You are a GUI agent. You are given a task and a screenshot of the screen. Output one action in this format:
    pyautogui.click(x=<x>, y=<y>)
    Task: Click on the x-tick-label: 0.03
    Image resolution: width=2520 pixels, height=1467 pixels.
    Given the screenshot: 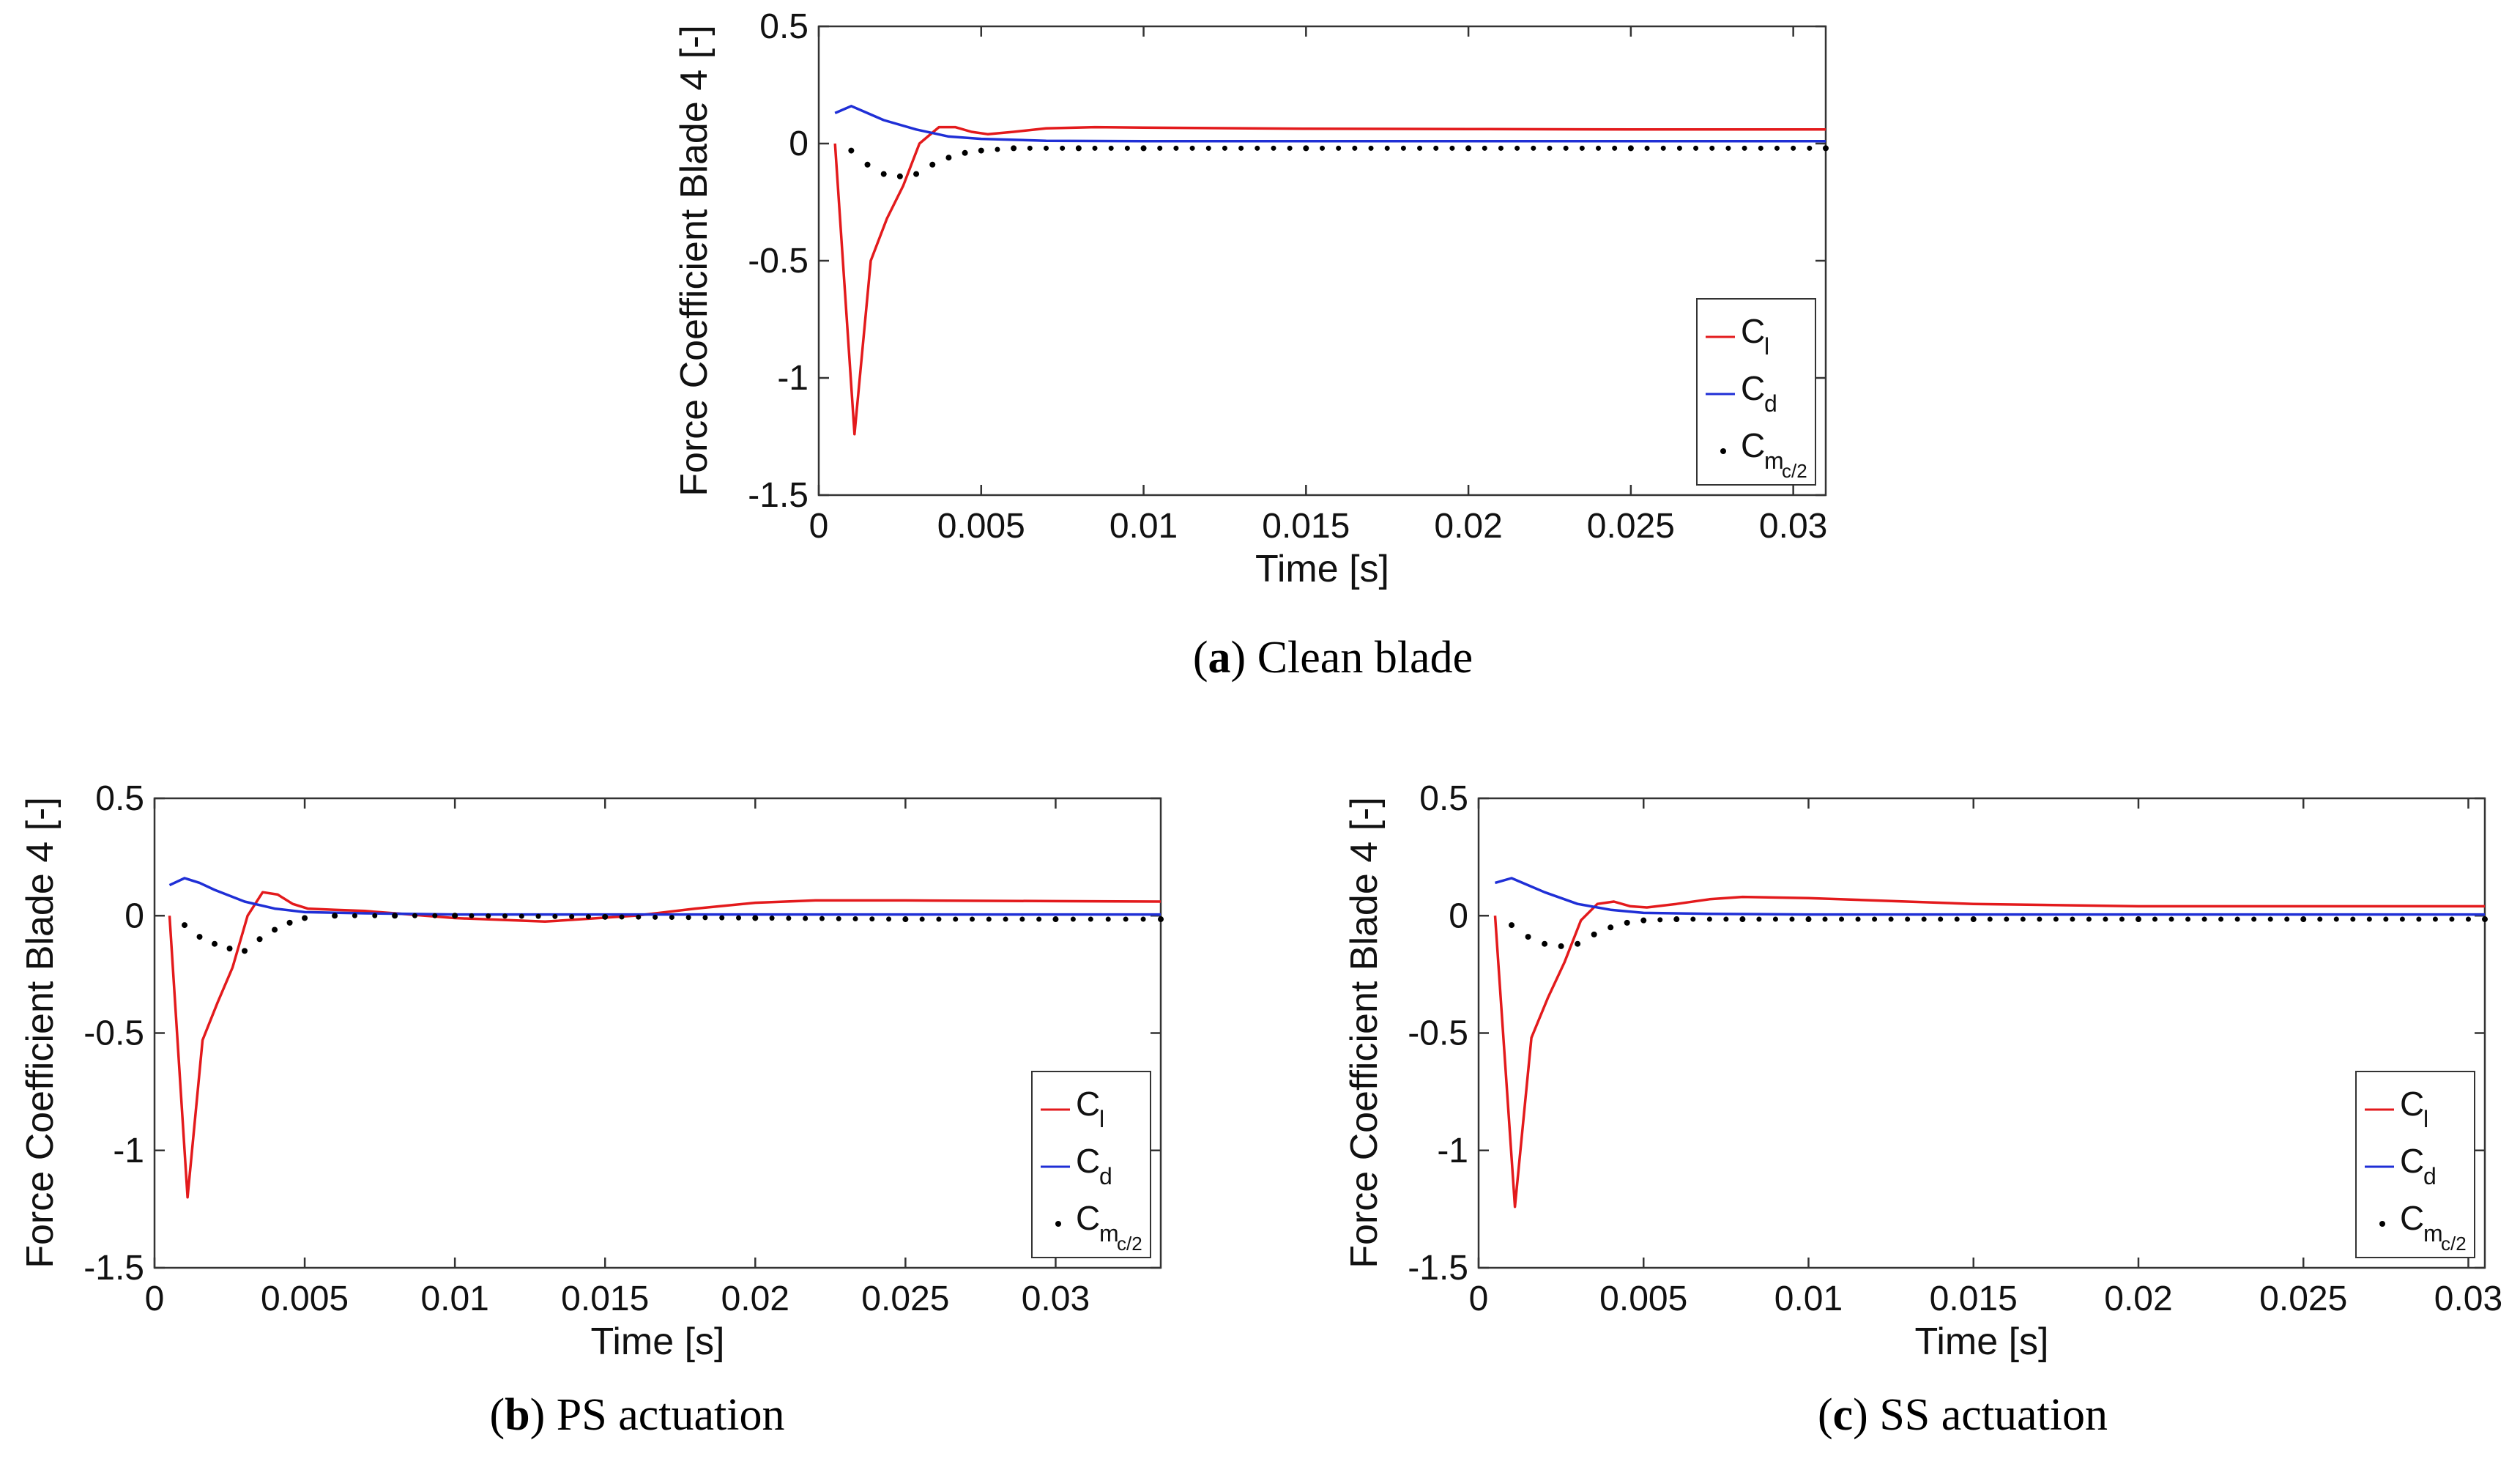 What is the action you would take?
    pyautogui.click(x=2468, y=1299)
    